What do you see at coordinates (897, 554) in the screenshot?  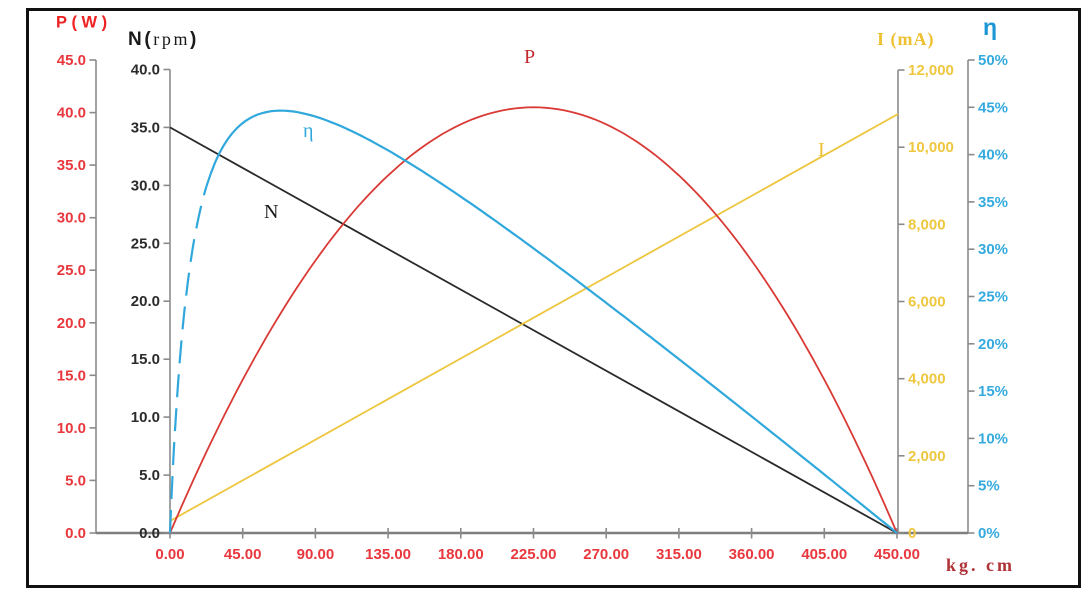 I see `svg-text: 450.00` at bounding box center [897, 554].